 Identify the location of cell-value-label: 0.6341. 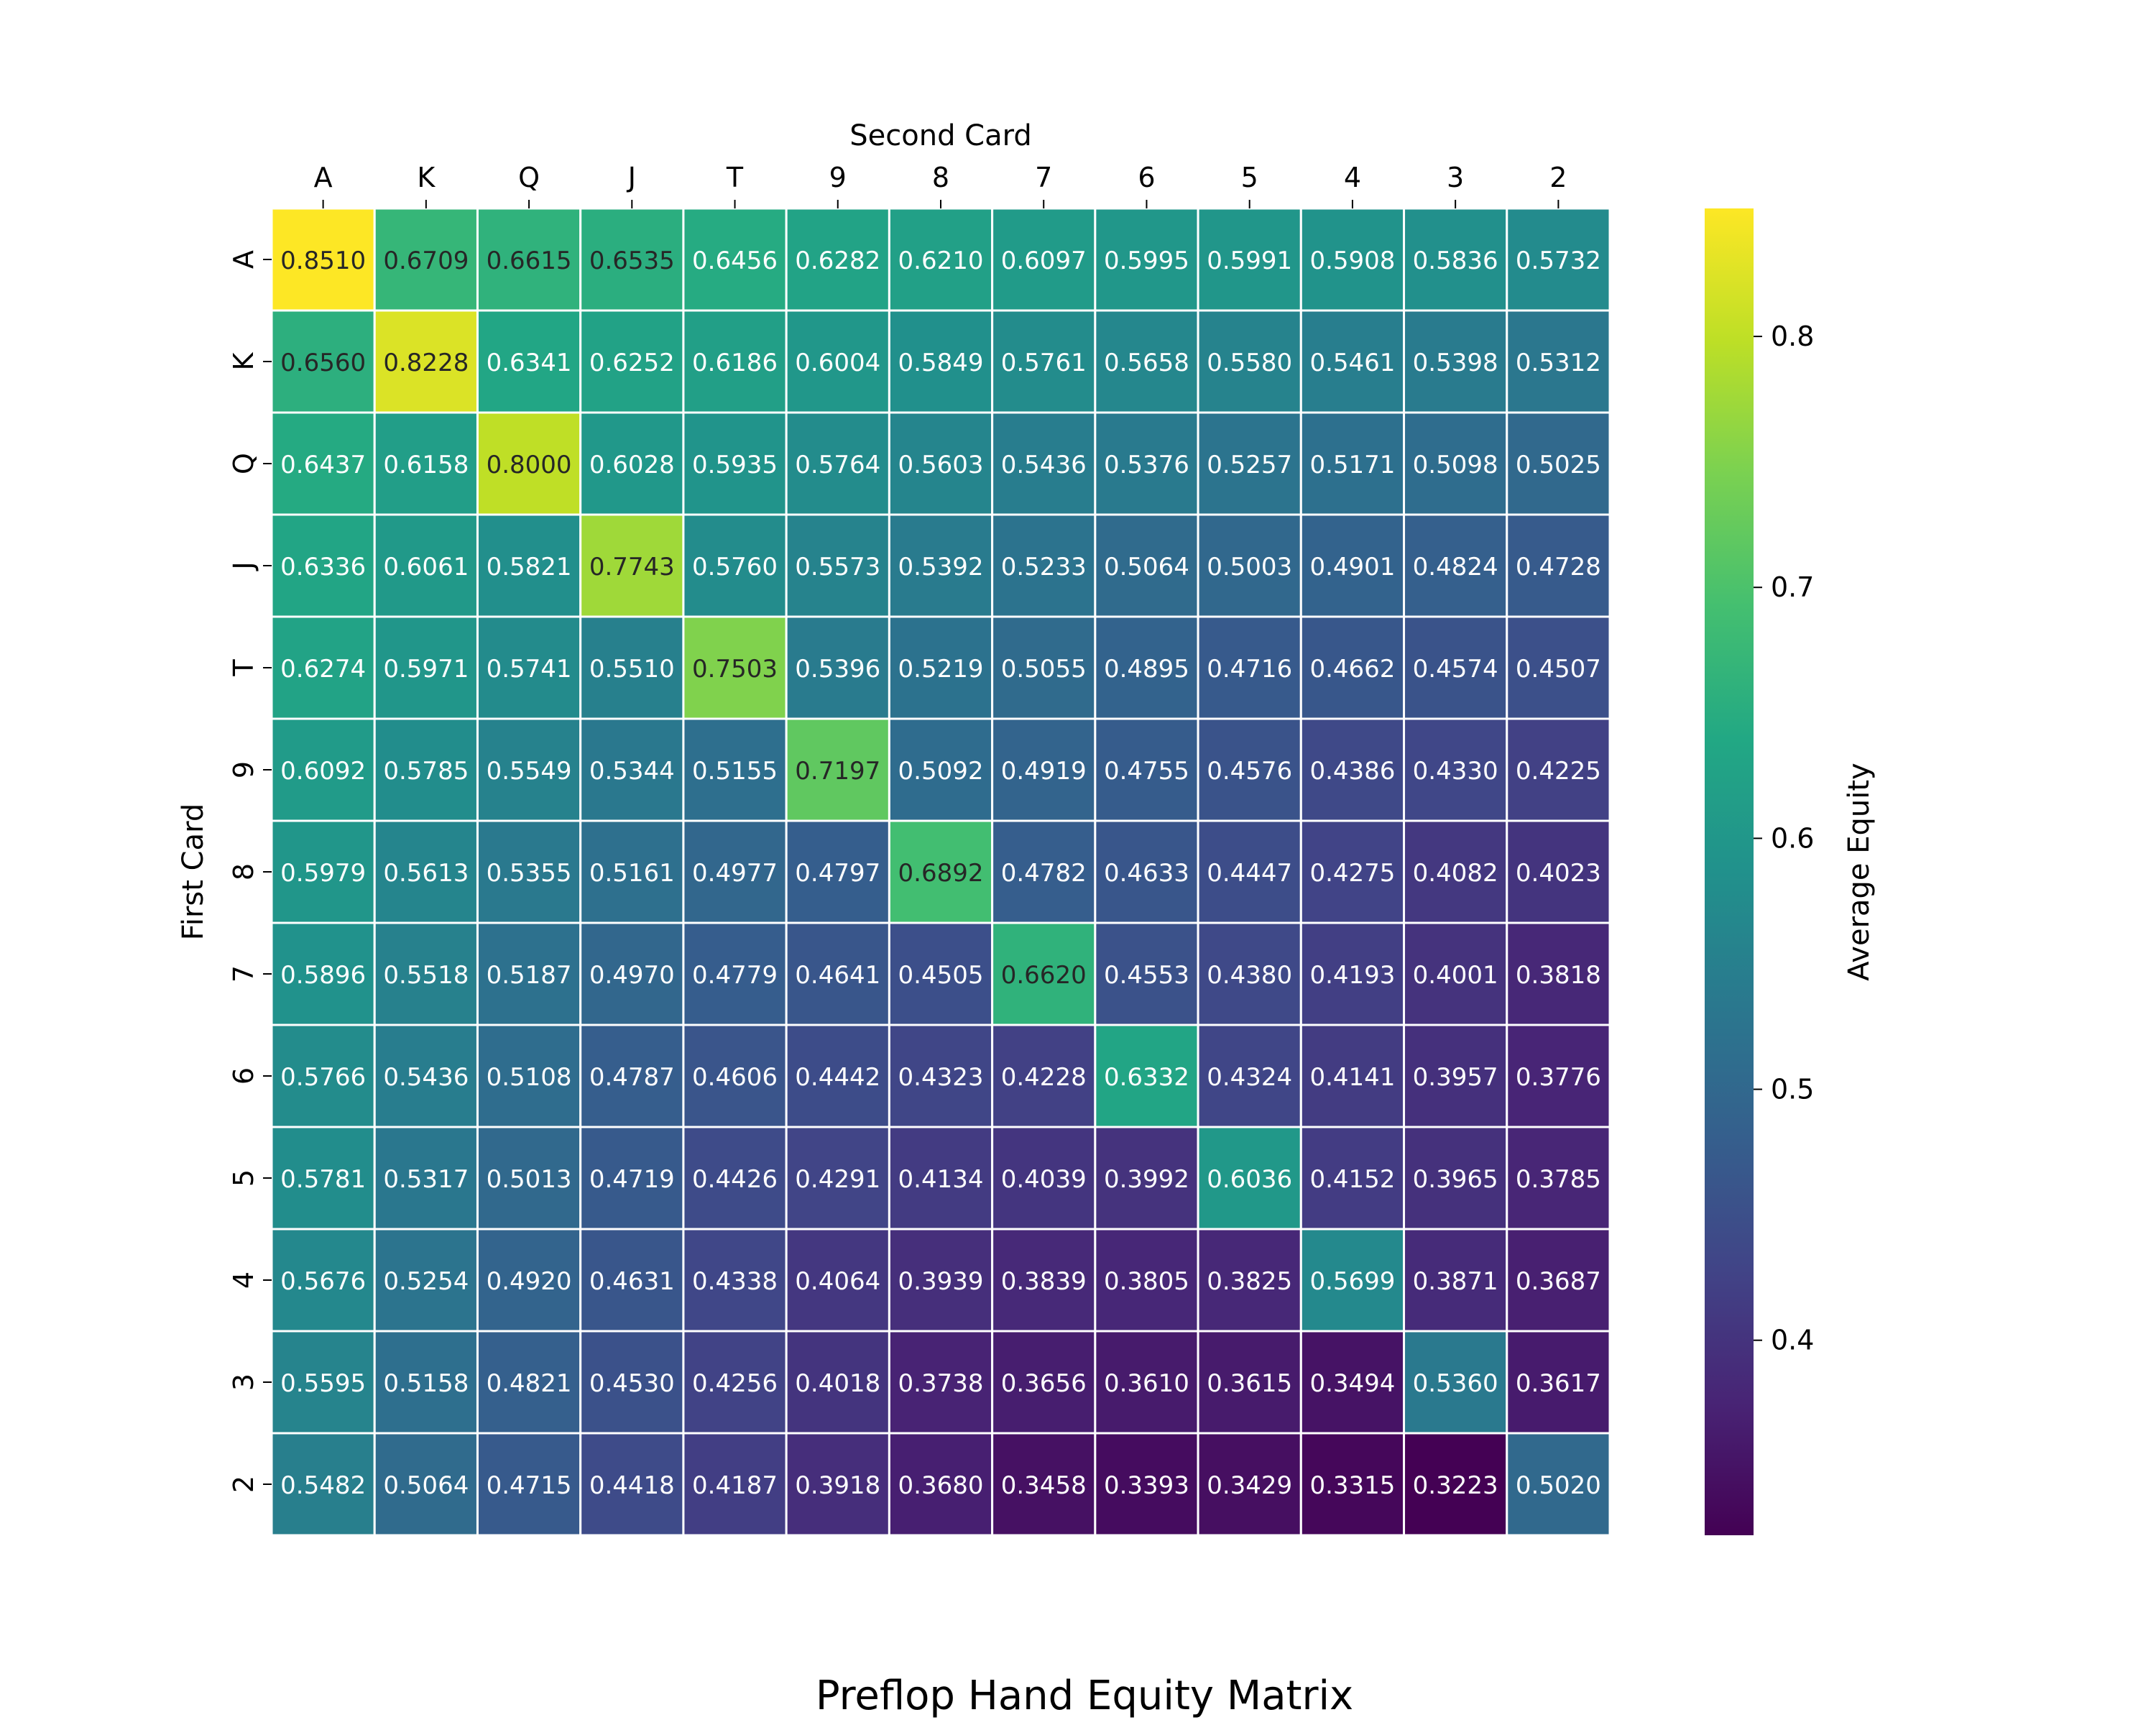
(530, 363).